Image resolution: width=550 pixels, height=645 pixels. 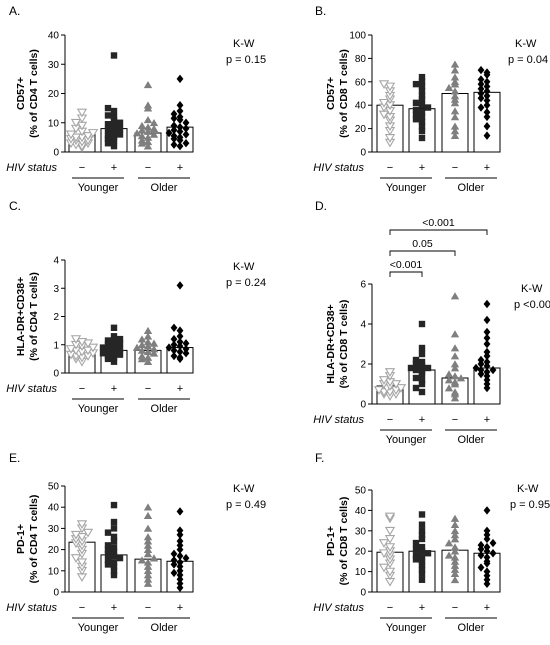 What do you see at coordinates (56, 289) in the screenshot?
I see `y-tick-label: 3` at bounding box center [56, 289].